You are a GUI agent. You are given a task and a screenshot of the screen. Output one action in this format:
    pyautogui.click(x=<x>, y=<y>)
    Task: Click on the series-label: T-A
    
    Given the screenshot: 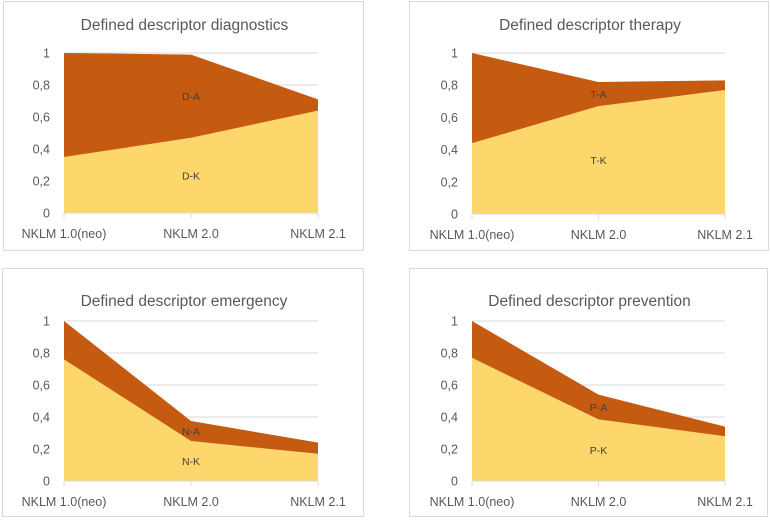 What is the action you would take?
    pyautogui.click(x=598, y=95)
    